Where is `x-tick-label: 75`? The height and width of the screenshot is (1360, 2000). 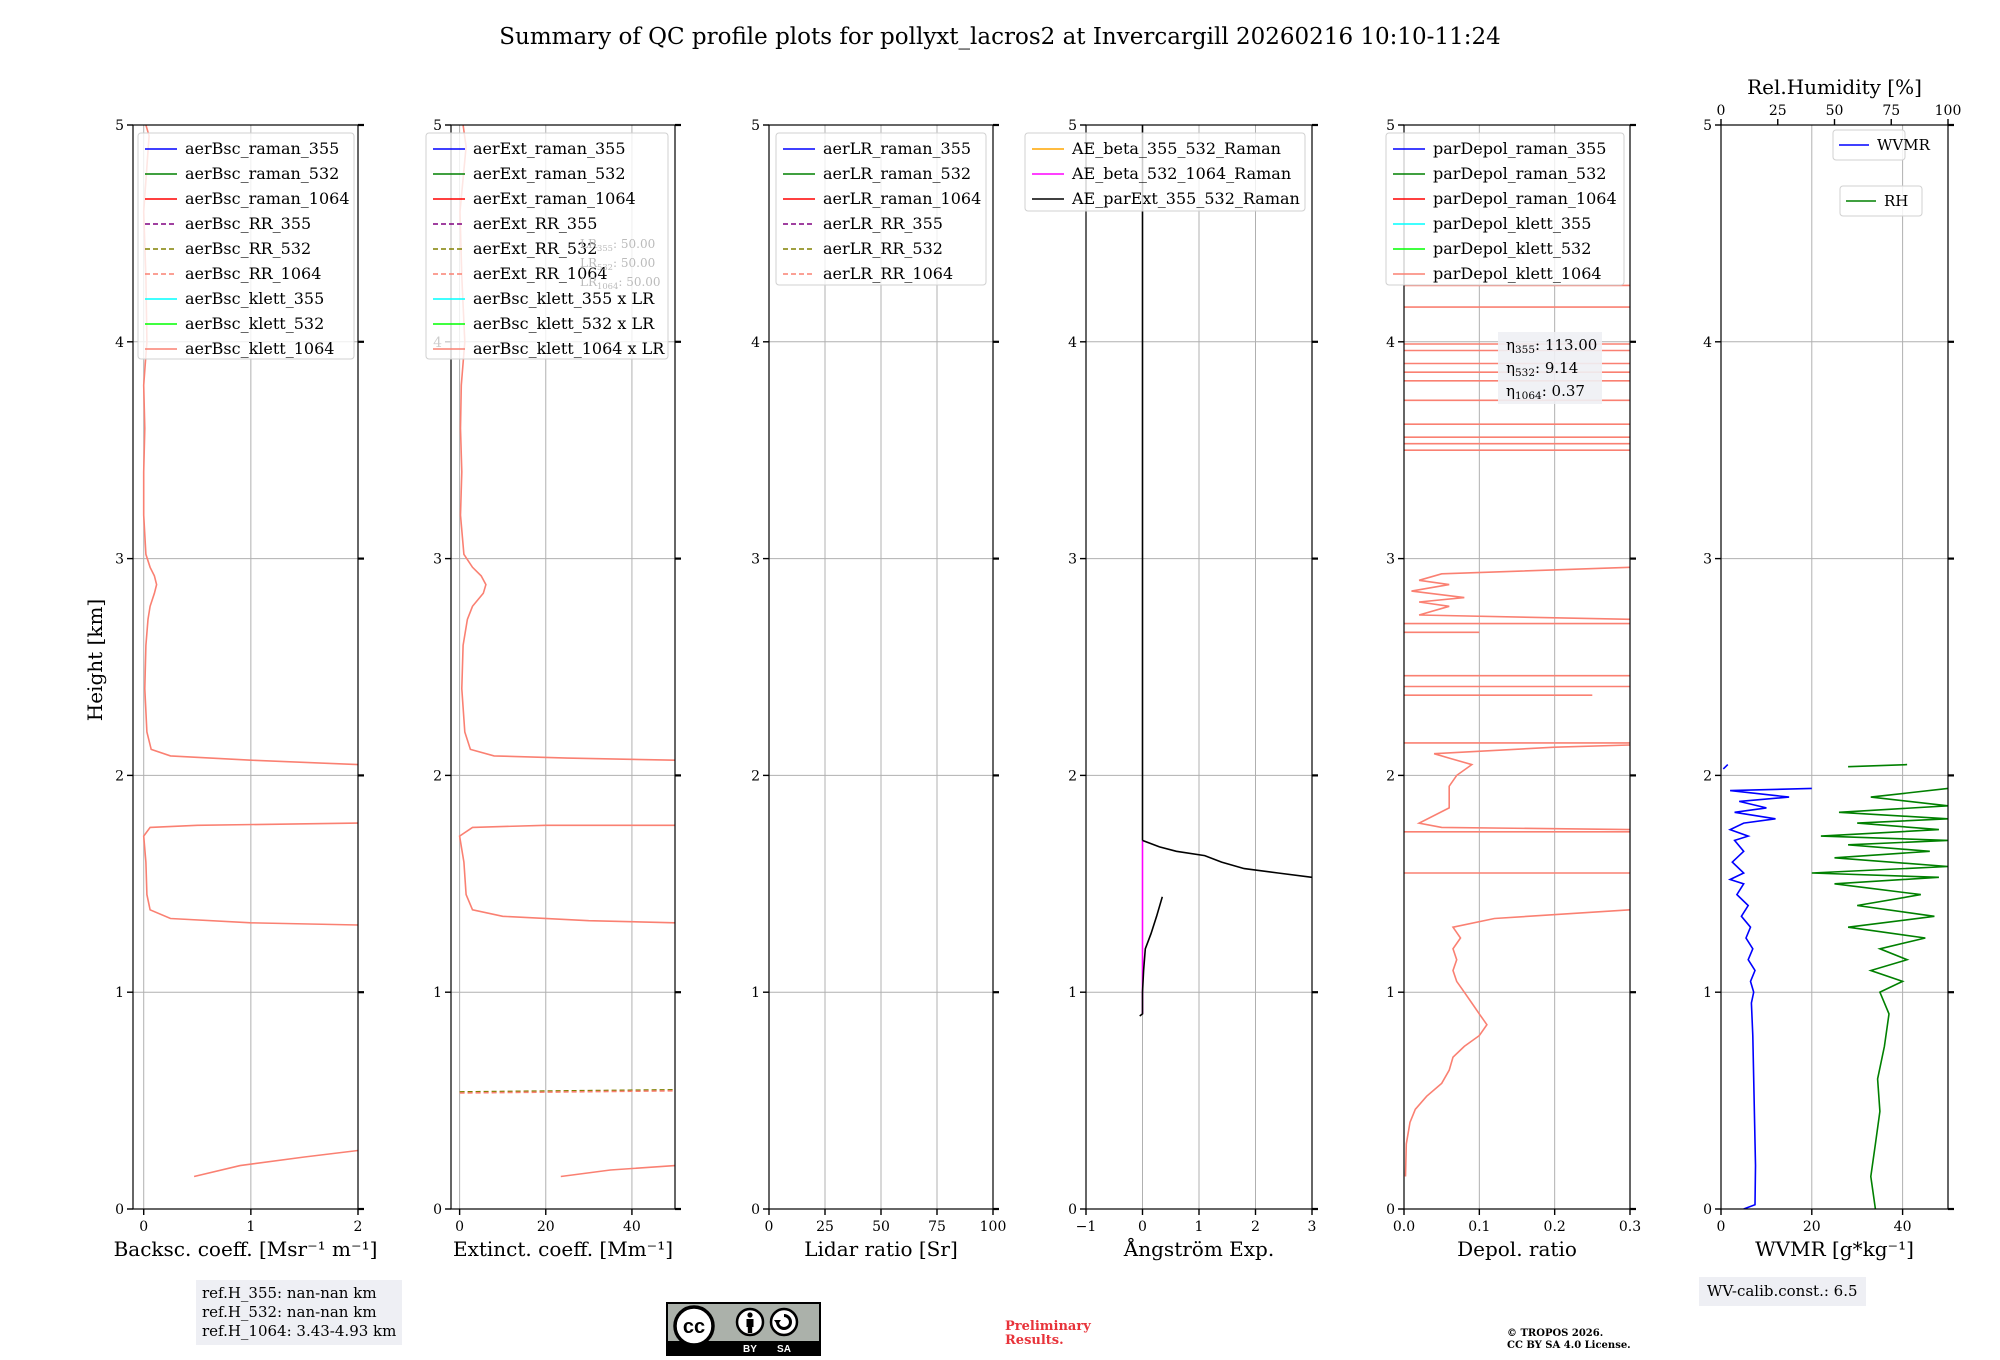
x-tick-label: 75 is located at coordinates (937, 1227).